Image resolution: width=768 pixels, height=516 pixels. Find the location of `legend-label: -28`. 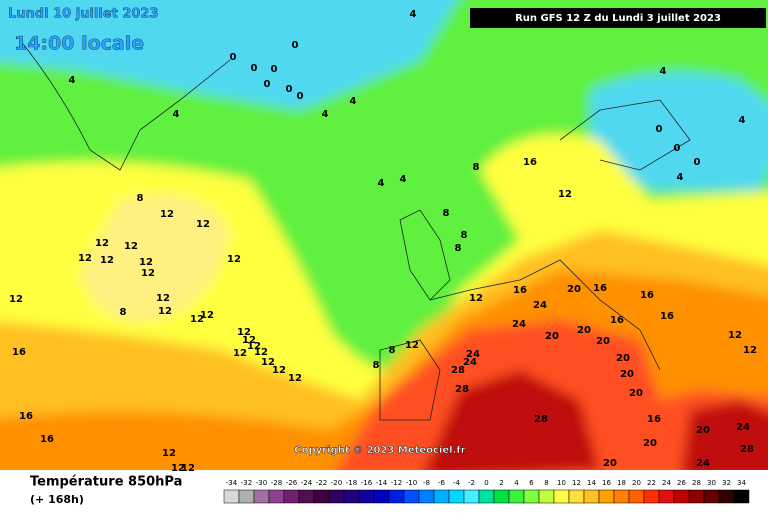

legend-label: -28 is located at coordinates (276, 483).